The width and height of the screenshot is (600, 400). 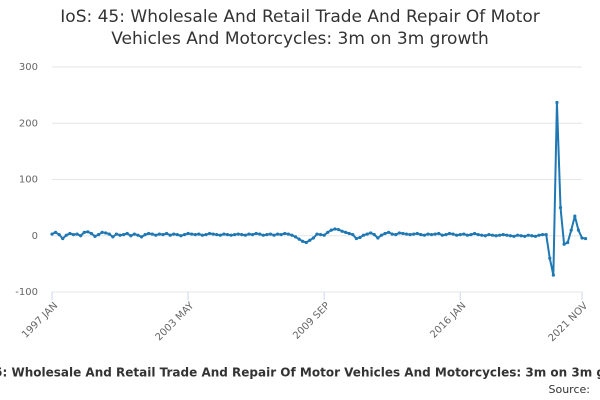 I want to click on x-tick-label: 1997 JAN, so click(x=40, y=320).